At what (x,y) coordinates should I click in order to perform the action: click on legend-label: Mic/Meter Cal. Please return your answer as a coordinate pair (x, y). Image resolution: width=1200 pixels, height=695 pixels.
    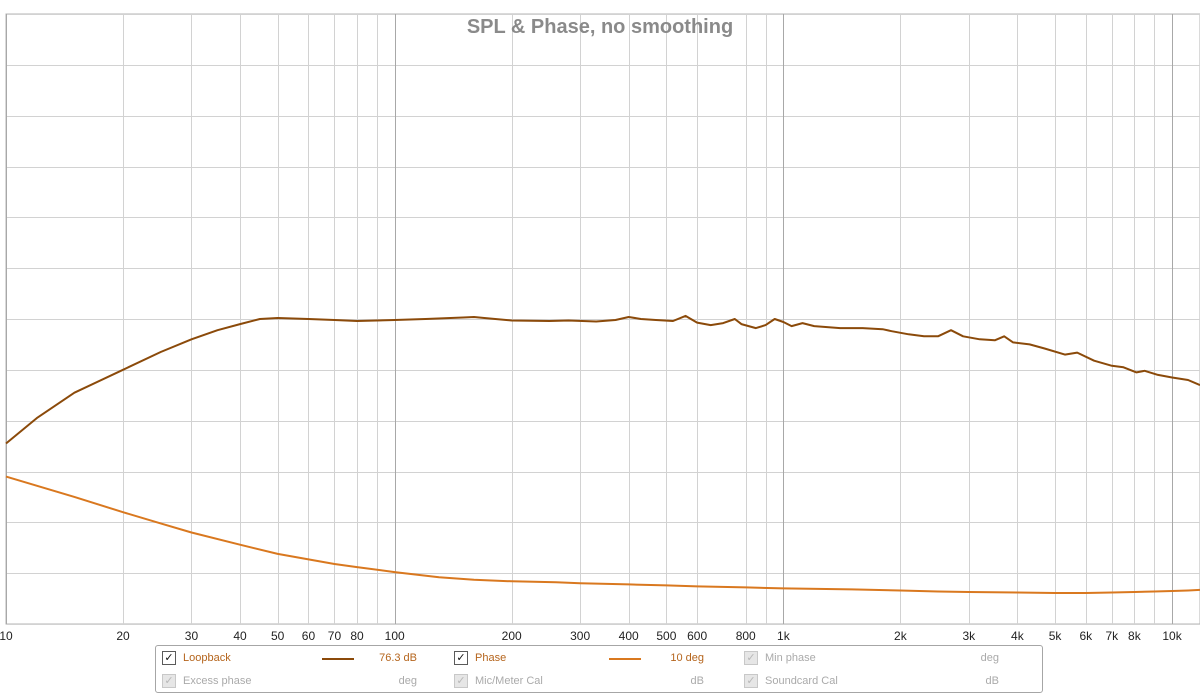
    Looking at the image, I should click on (509, 681).